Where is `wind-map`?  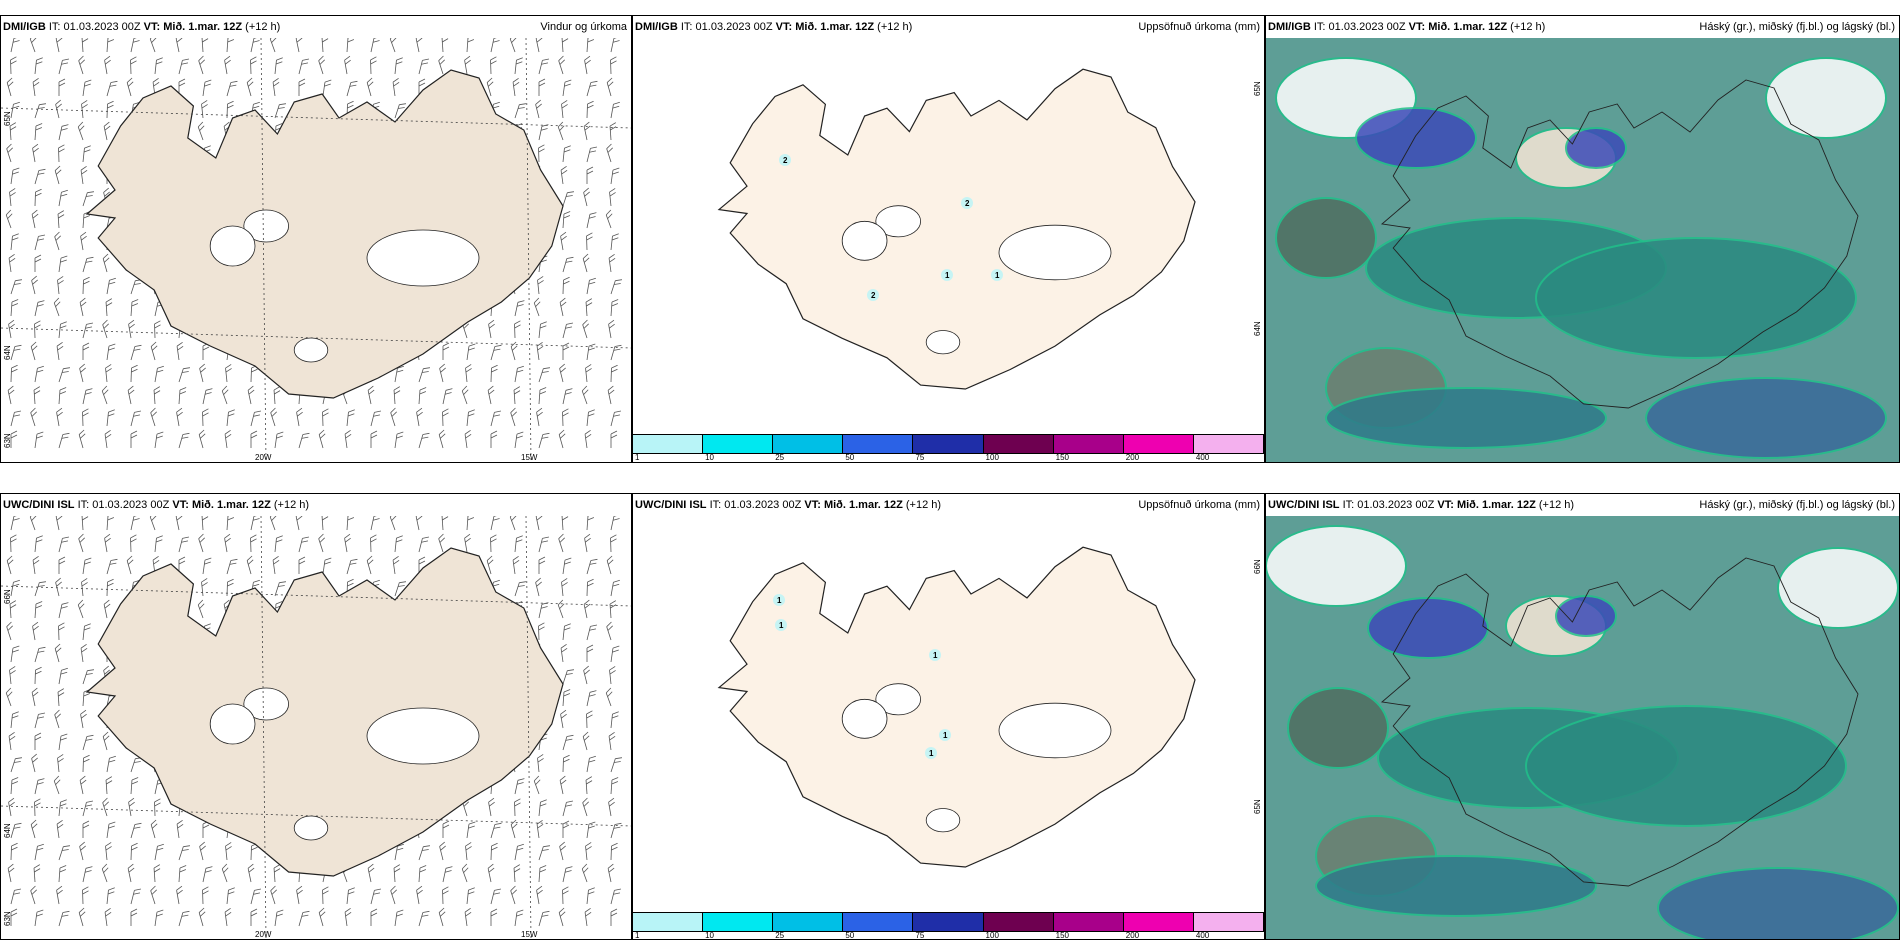 wind-map is located at coordinates (316, 727).